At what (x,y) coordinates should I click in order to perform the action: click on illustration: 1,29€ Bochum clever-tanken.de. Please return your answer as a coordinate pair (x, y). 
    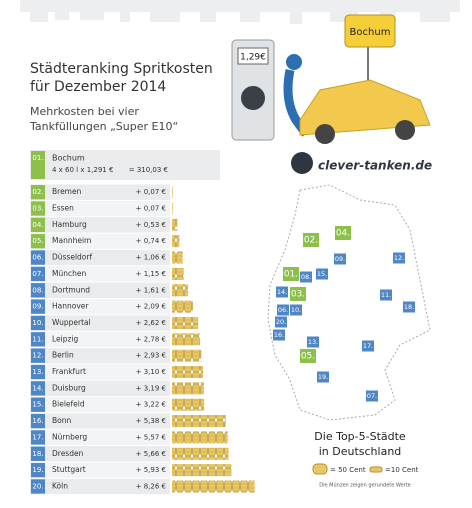
    Looking at the image, I should click on (331, 94).